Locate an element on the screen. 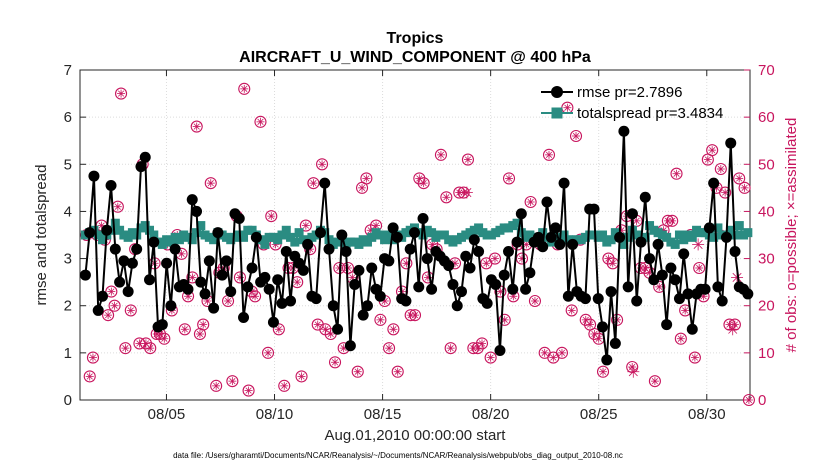 The height and width of the screenshot is (470, 830). legend-spread-label: totalspread pr=3.4834 is located at coordinates (650, 113).